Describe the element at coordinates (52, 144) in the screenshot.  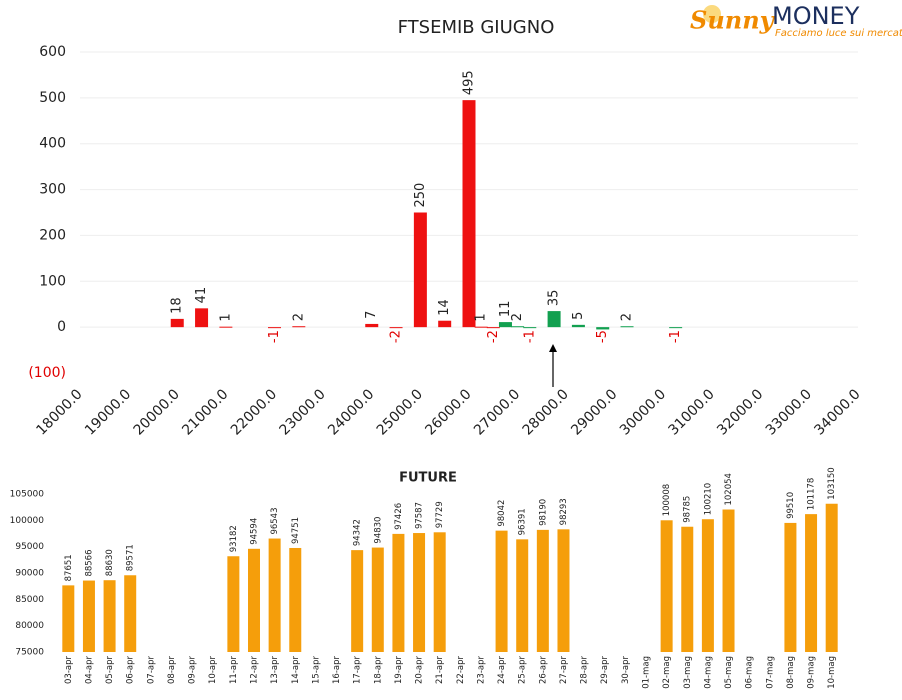
I see `y-tick-label: 400` at that location.